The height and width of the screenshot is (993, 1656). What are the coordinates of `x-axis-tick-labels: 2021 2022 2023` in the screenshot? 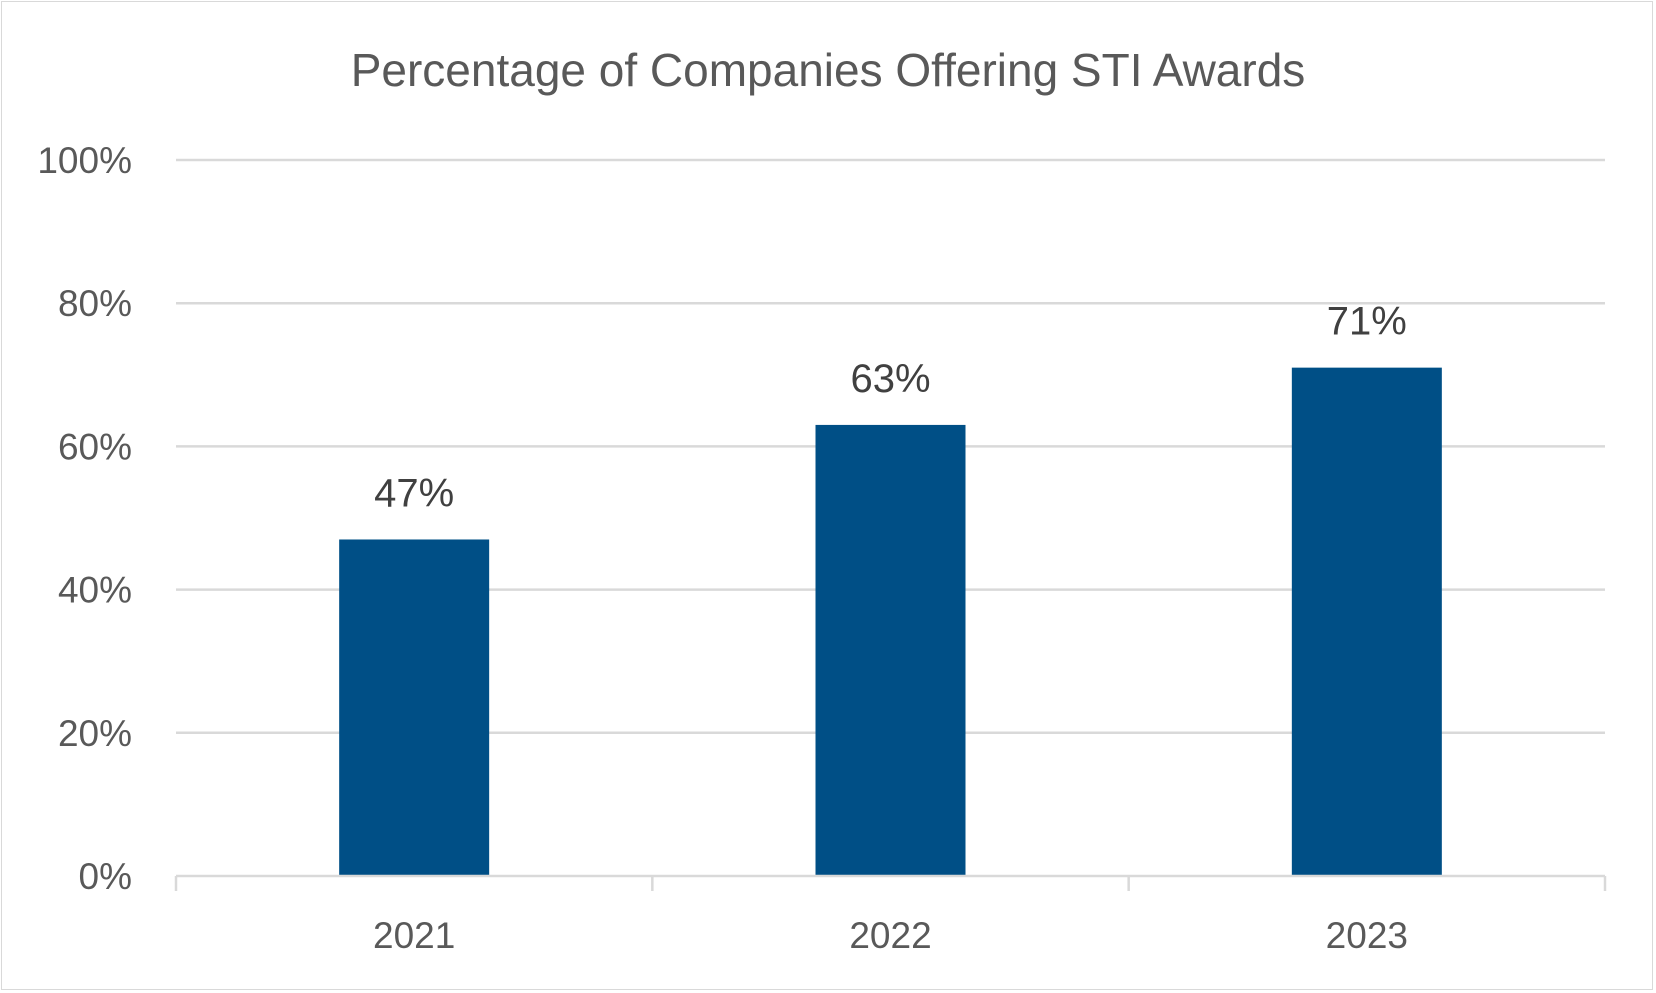 It's located at (890, 935).